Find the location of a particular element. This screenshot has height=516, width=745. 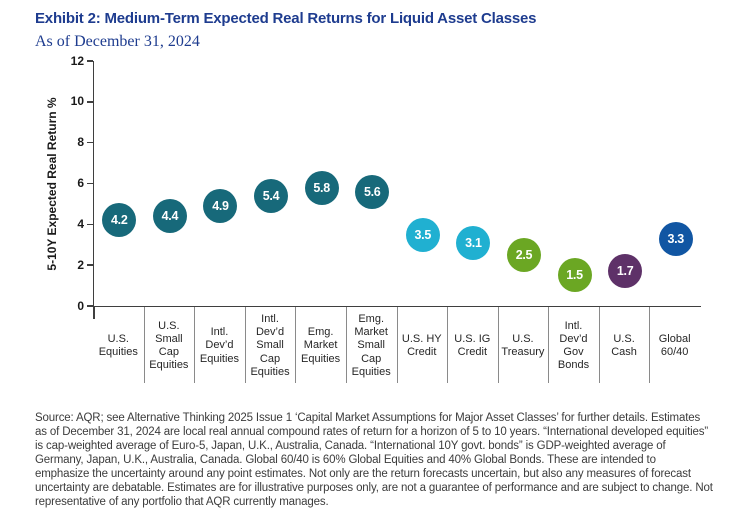

data-point-u-s-small-cap-equities: 4.4 is located at coordinates (169, 216).